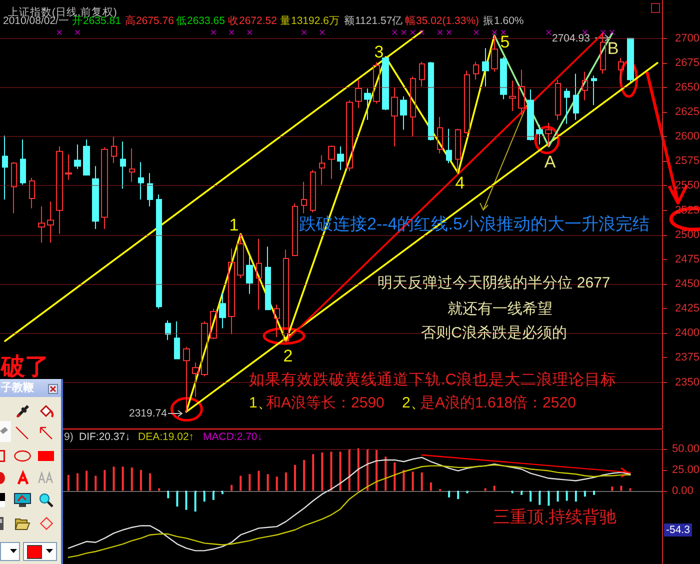  What do you see at coordinates (69, 437) in the screenshot?
I see `annotation: 9)` at bounding box center [69, 437].